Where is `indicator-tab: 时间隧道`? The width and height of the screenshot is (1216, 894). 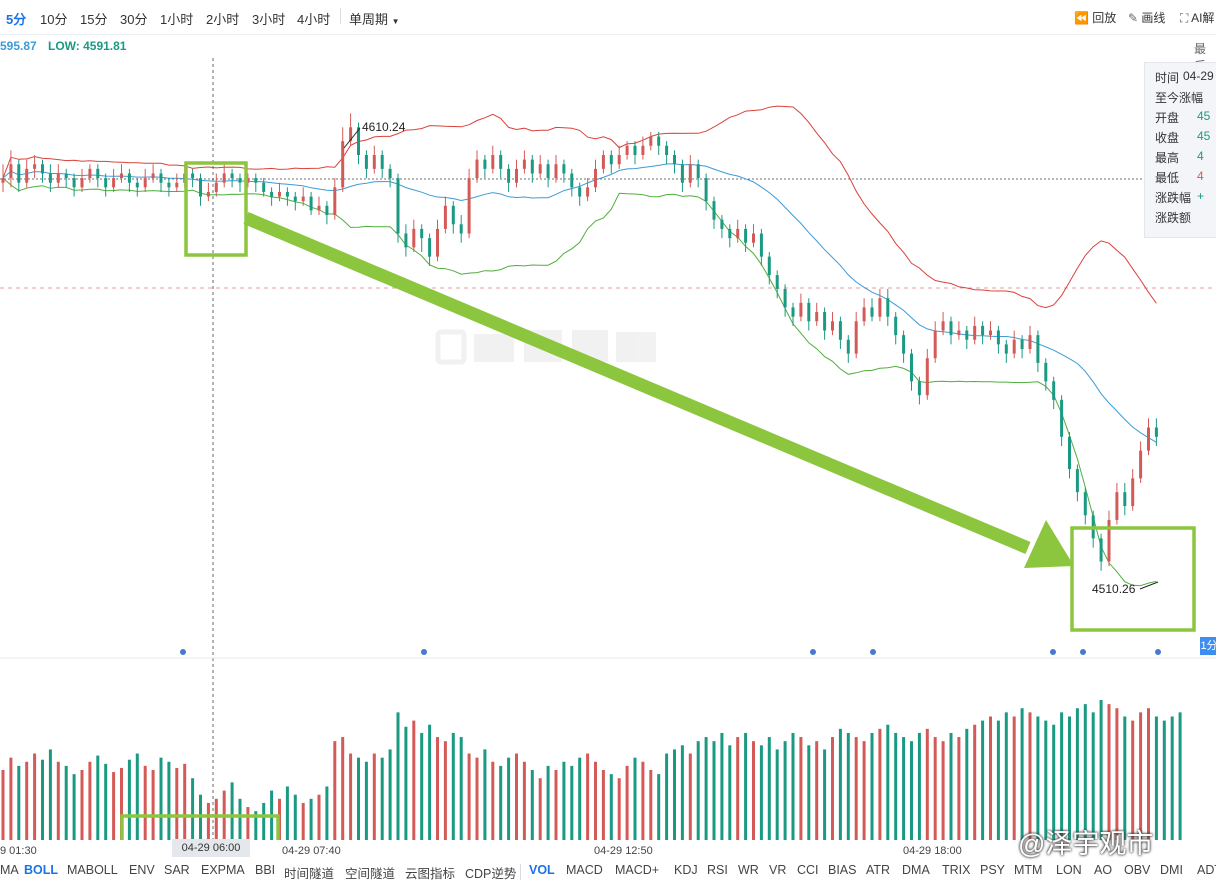
indicator-tab: 时间隧道 is located at coordinates (309, 874).